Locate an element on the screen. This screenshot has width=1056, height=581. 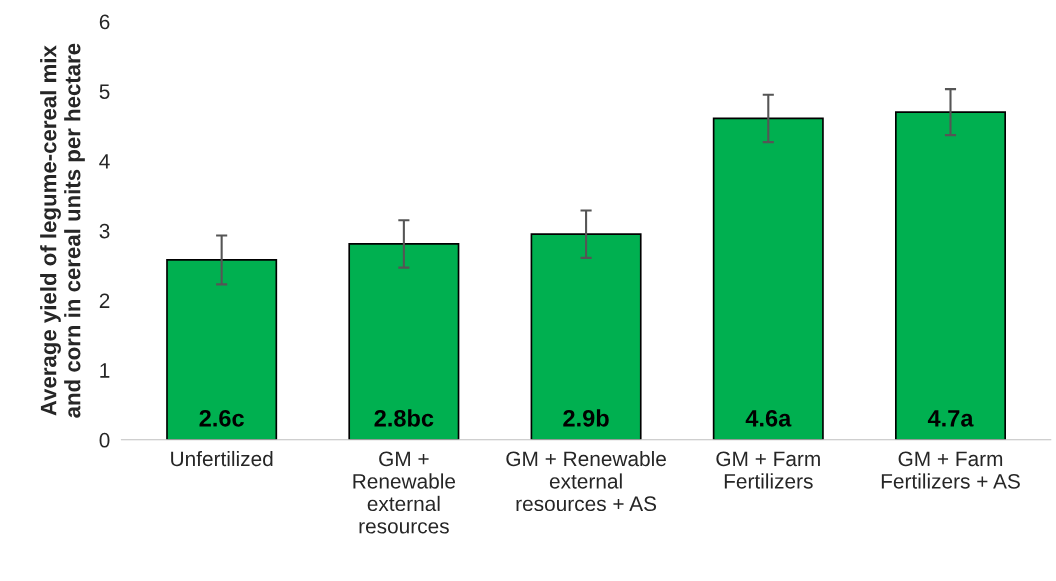
y-tick-label: 0 is located at coordinates (104, 440).